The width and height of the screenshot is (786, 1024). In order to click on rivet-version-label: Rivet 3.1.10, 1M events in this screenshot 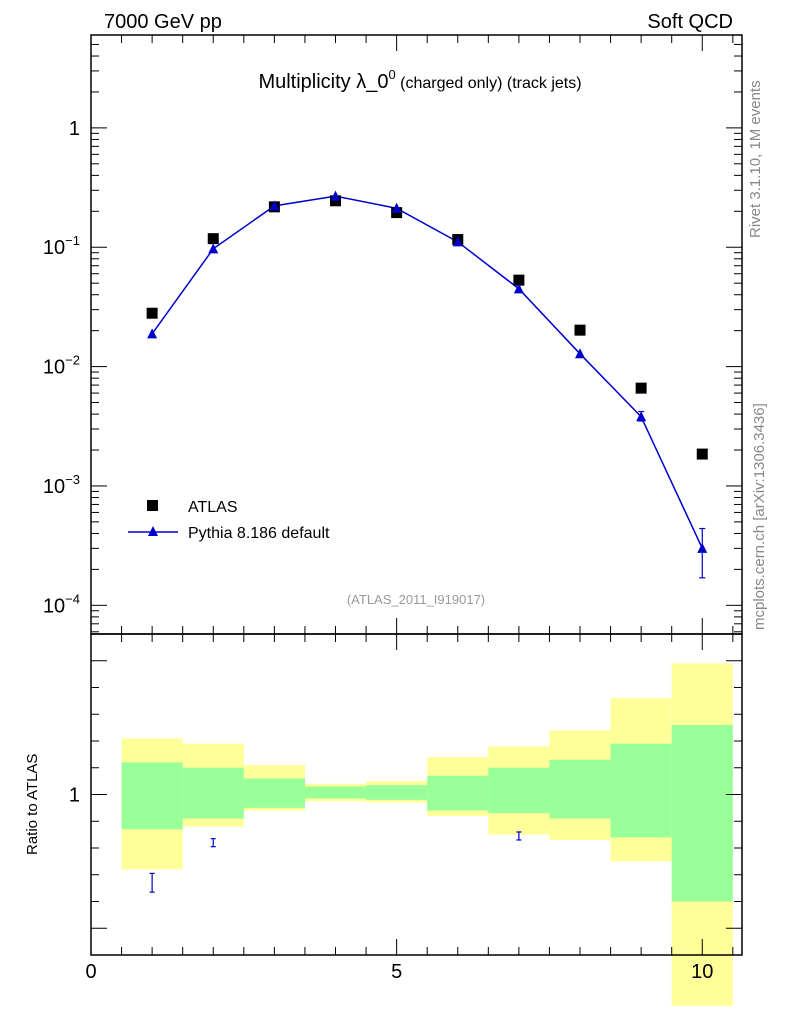, I will do `click(755, 159)`.